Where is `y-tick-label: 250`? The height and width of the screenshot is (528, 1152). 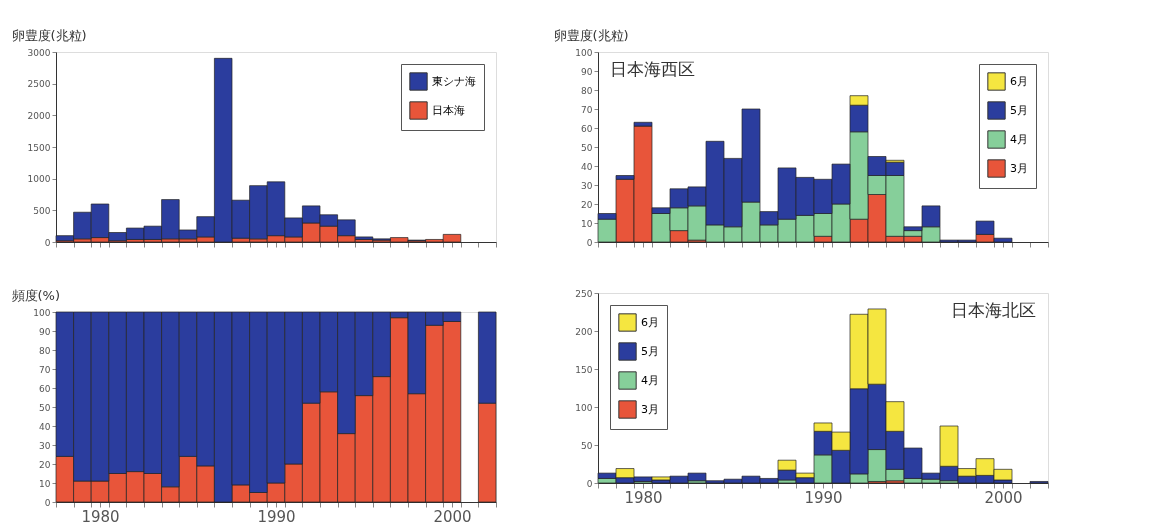 y-tick-label: 250 is located at coordinates (584, 293).